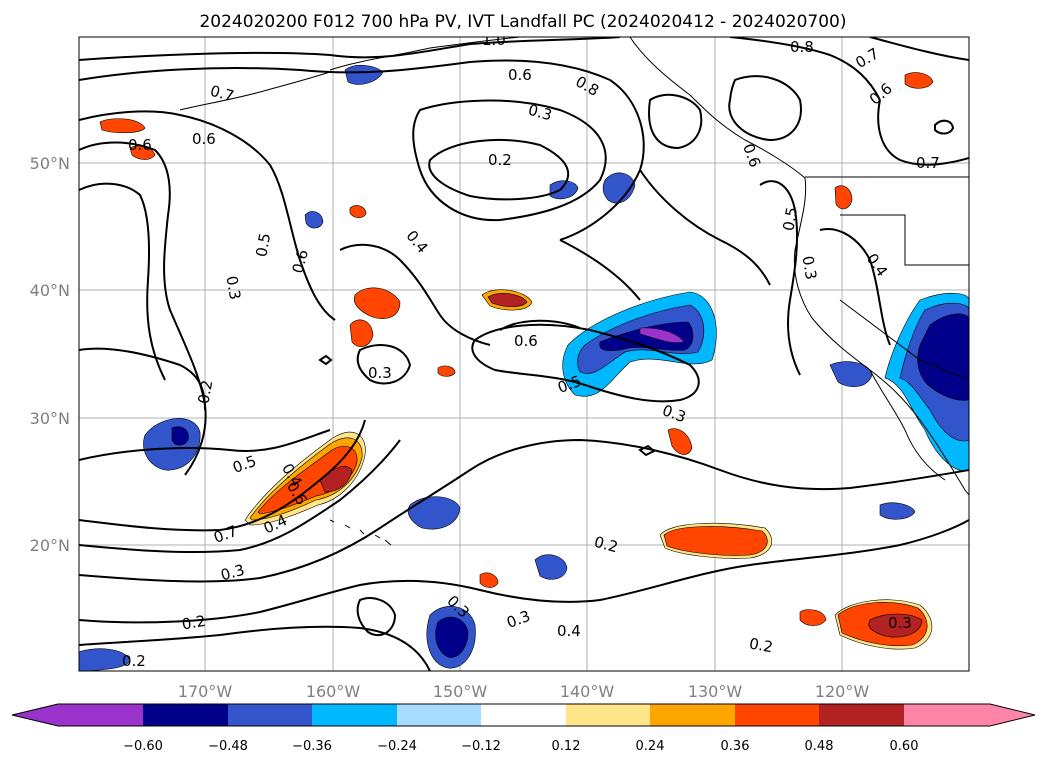 Image resolution: width=1047 pixels, height=765 pixels. Describe the element at coordinates (360, 532) in the screenshot. I see `hawaii-islands` at that location.